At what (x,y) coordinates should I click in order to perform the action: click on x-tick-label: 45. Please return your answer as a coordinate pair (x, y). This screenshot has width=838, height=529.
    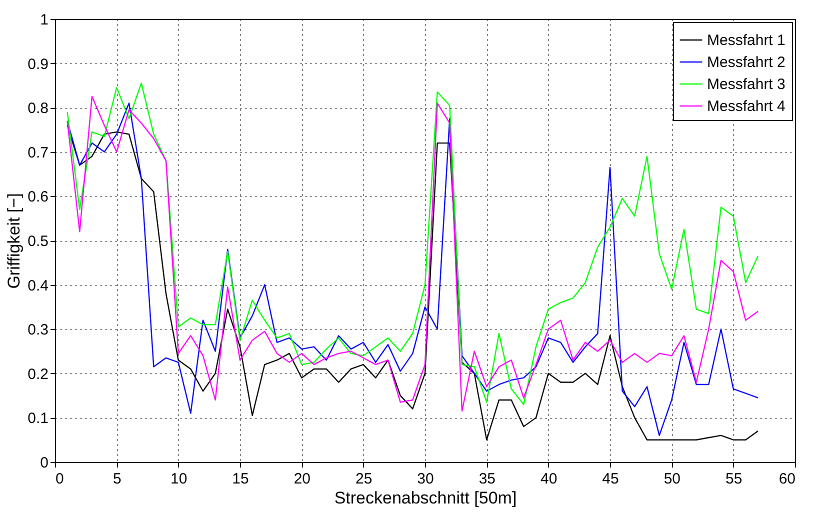
    Looking at the image, I should click on (610, 479).